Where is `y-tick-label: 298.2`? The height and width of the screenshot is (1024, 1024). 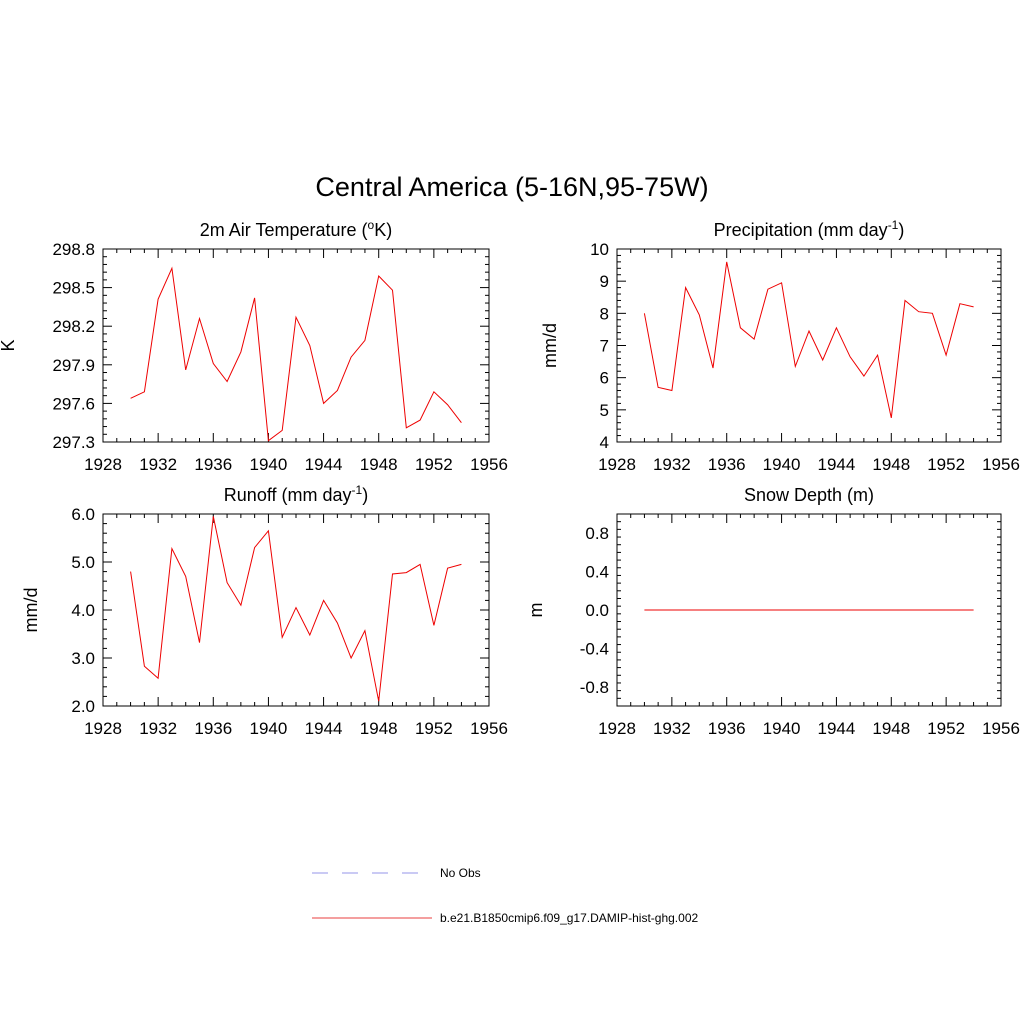
y-tick-label: 298.2 is located at coordinates (73, 326).